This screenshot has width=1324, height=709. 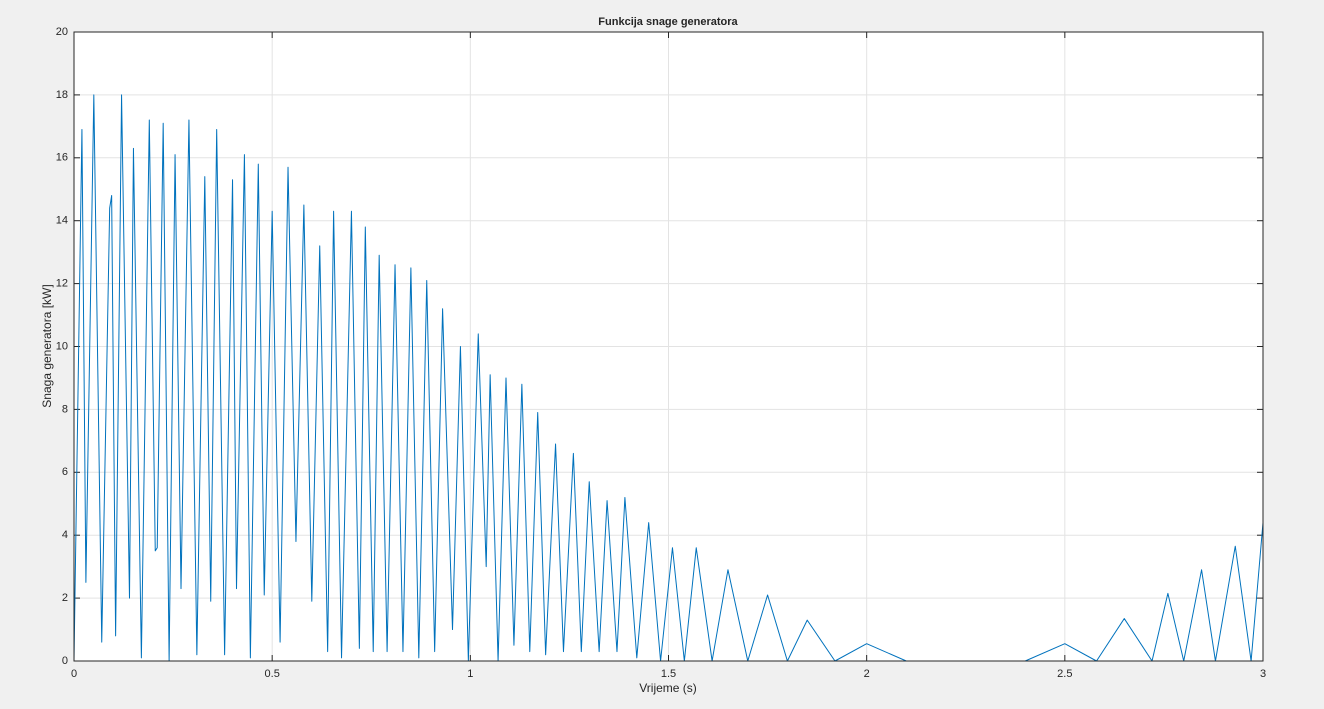 What do you see at coordinates (65, 598) in the screenshot?
I see `y-tick-label: 2` at bounding box center [65, 598].